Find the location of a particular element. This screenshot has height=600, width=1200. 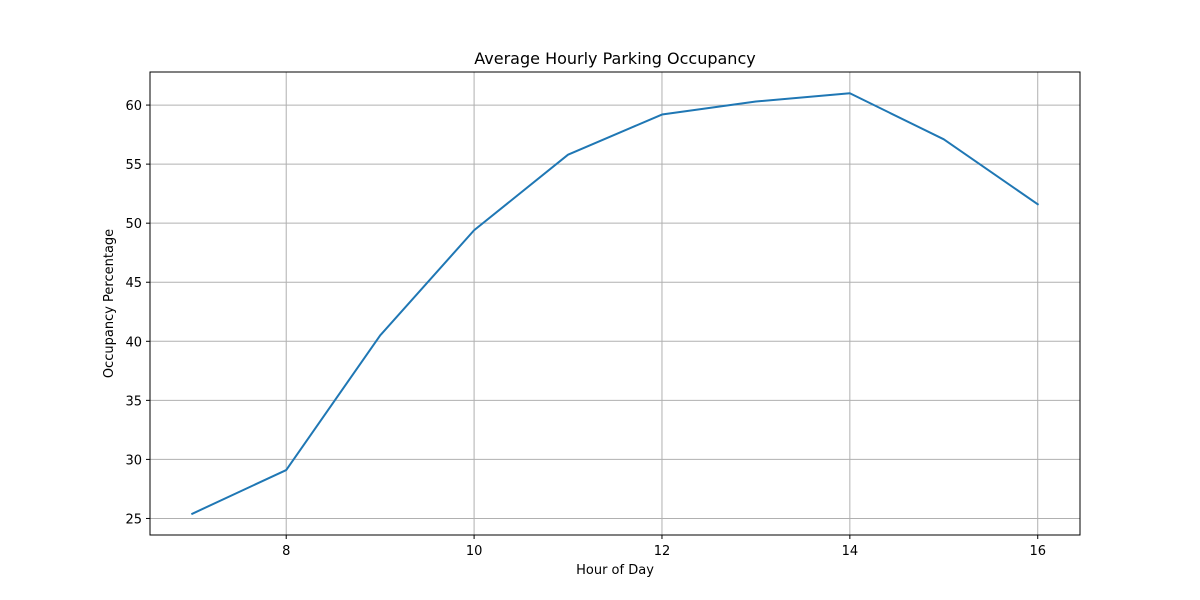

y-tick-label: 60 is located at coordinates (133, 106).